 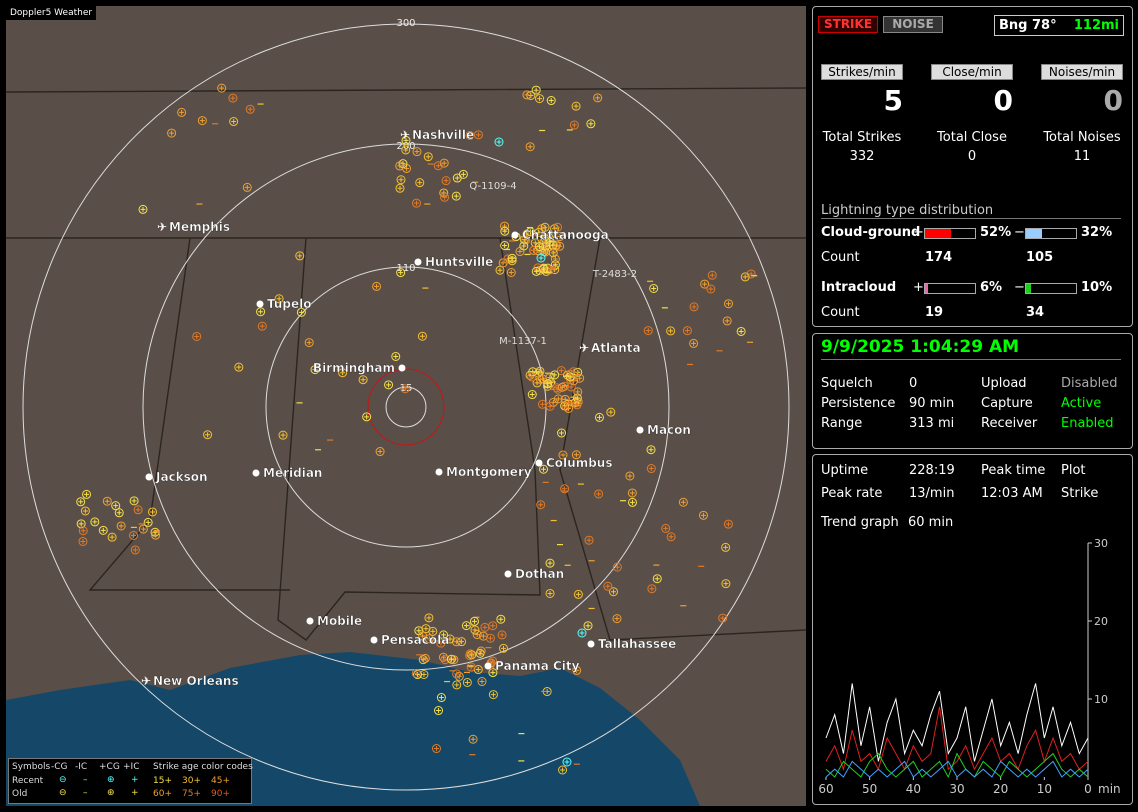 I want to click on bearing-box: Bng 78° 112mi, so click(x=1059, y=25).